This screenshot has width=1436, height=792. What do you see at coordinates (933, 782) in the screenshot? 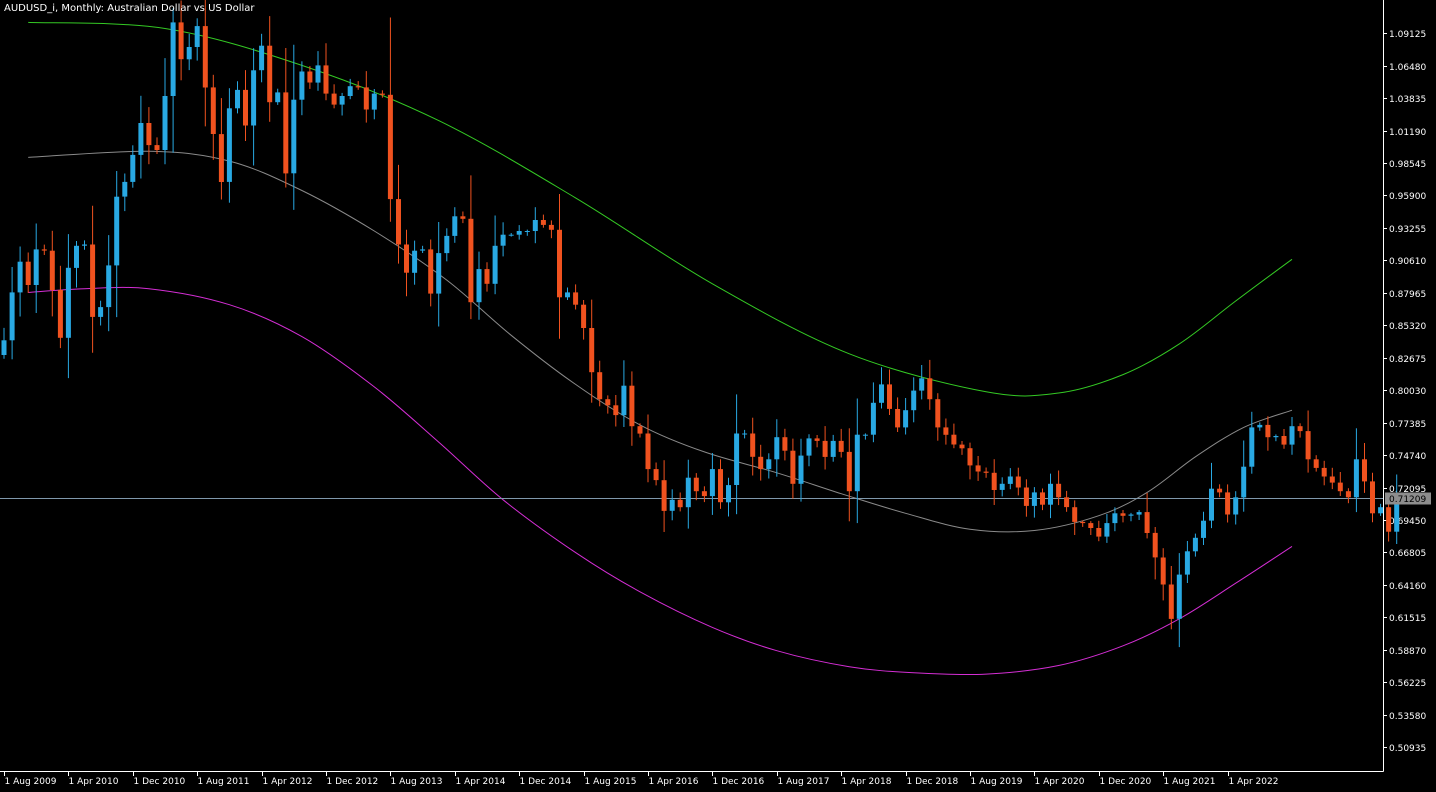
I see `date-tick-label: 1 Dec 2018` at bounding box center [933, 782].